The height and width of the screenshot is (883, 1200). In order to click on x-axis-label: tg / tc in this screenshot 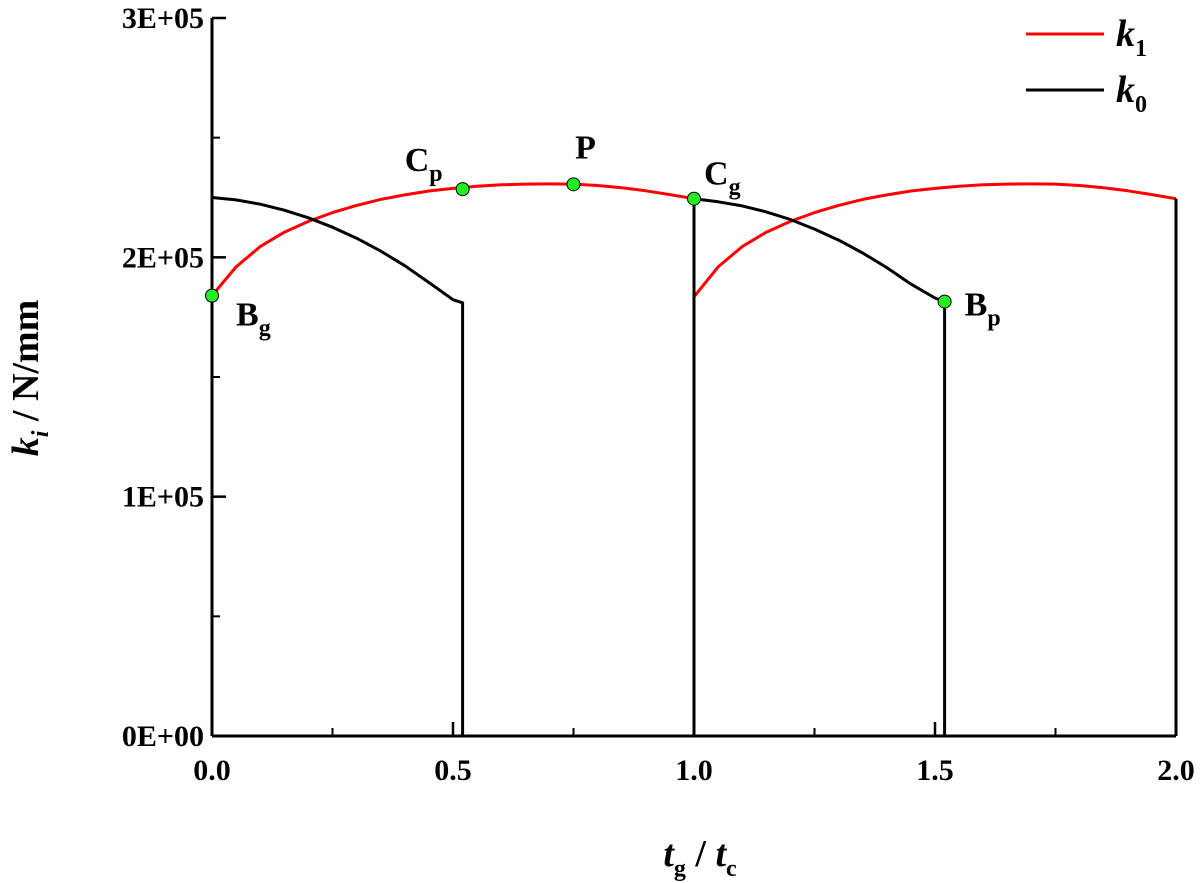, I will do `click(700, 857)`.